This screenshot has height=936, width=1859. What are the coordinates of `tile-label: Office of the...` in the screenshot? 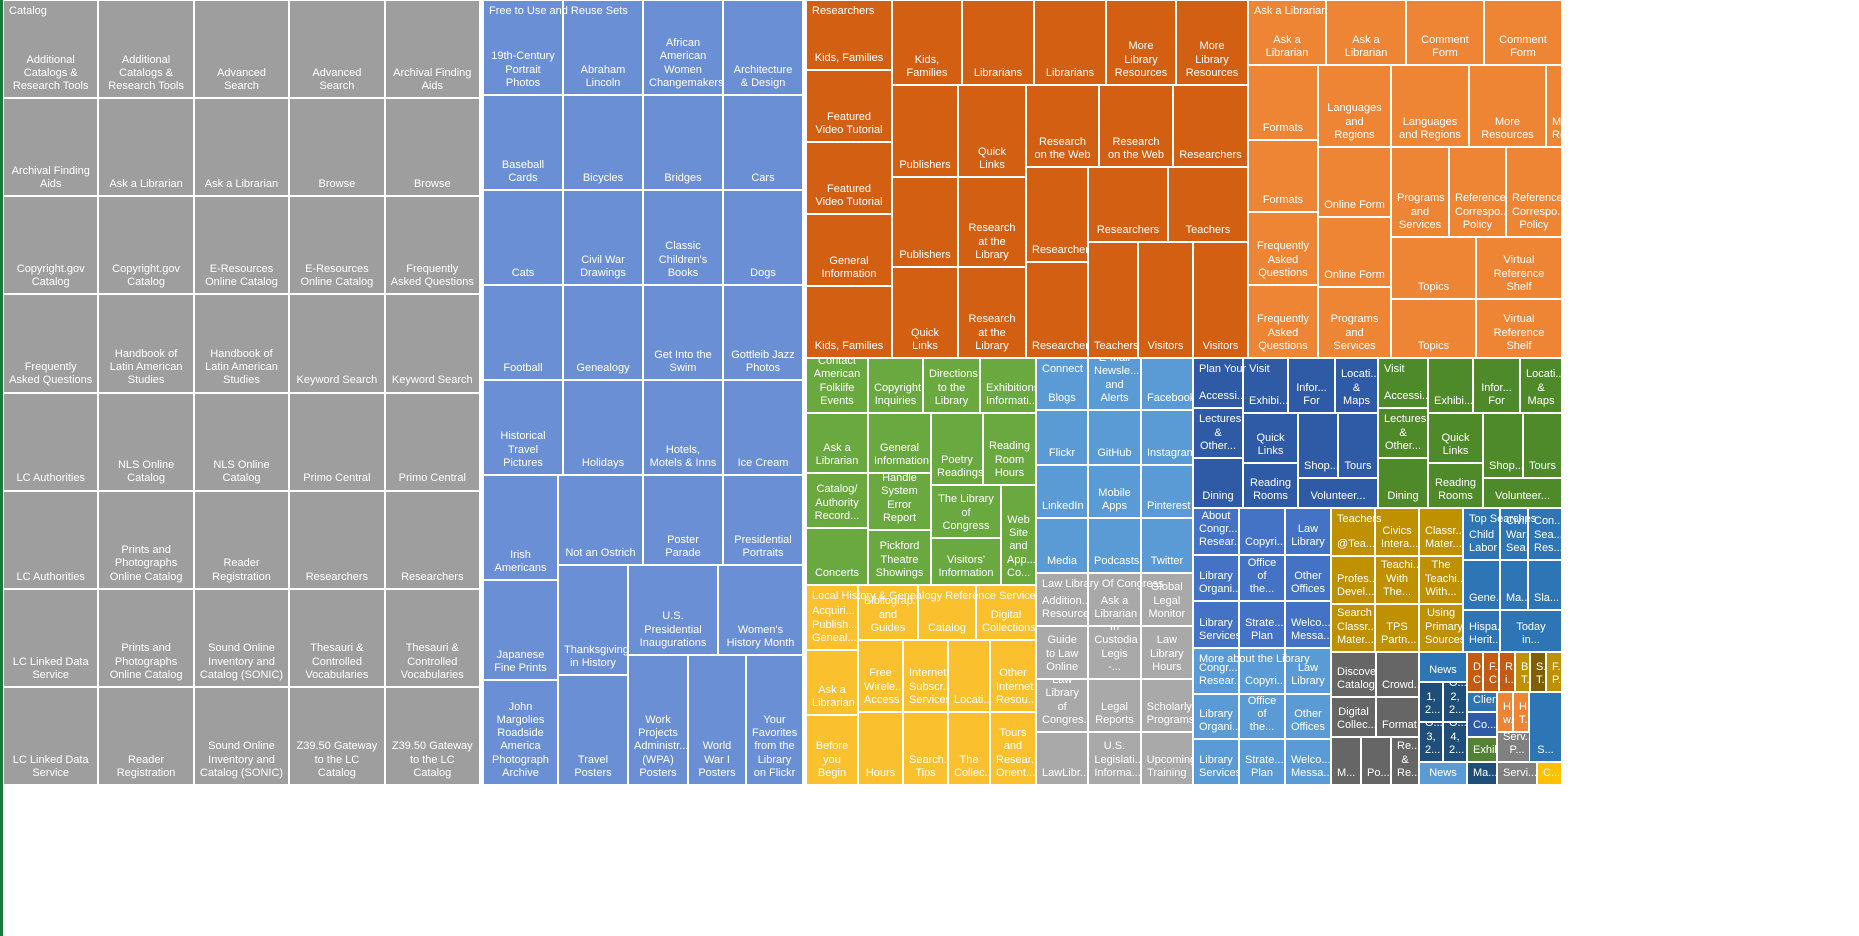 It's located at (1262, 576).